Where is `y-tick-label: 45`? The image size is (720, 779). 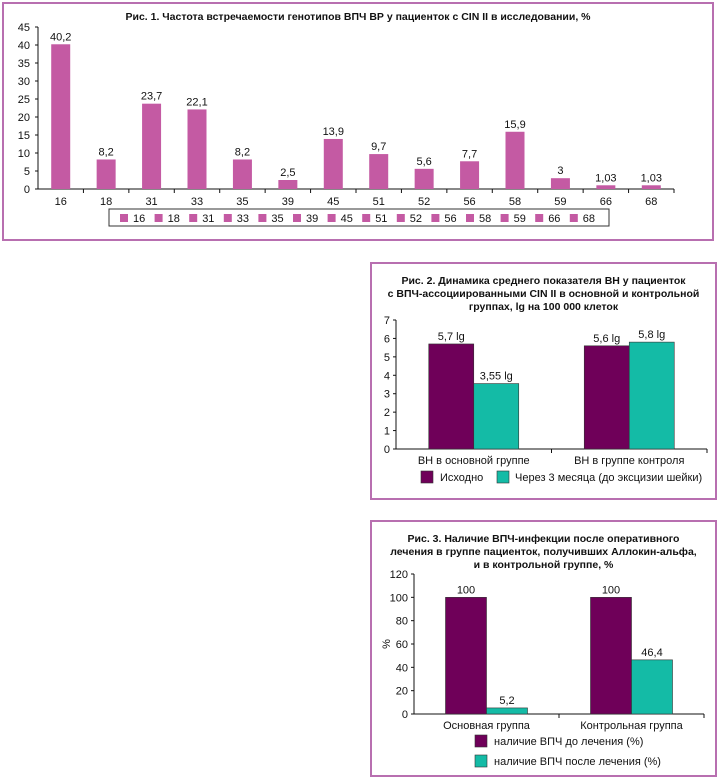 y-tick-label: 45 is located at coordinates (24, 28).